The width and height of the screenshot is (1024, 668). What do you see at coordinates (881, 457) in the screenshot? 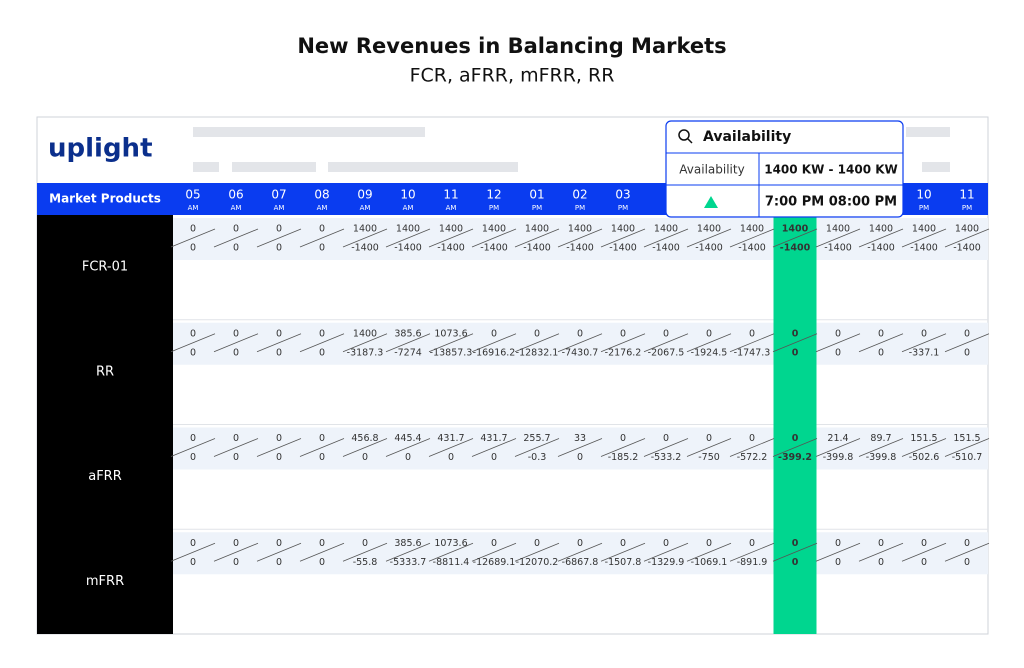
I see `bottom-value: -399.8` at bounding box center [881, 457].